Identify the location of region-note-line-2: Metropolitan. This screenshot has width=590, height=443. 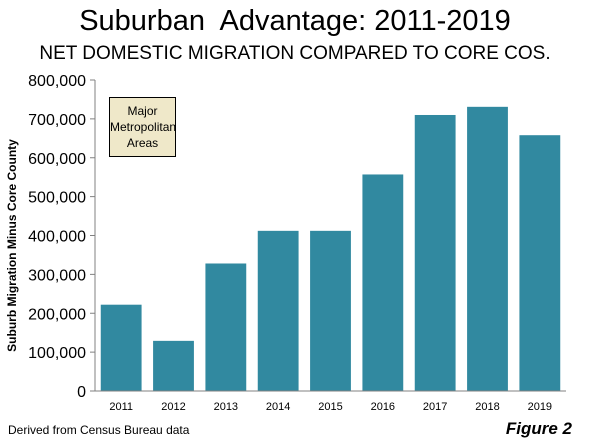
(143, 127).